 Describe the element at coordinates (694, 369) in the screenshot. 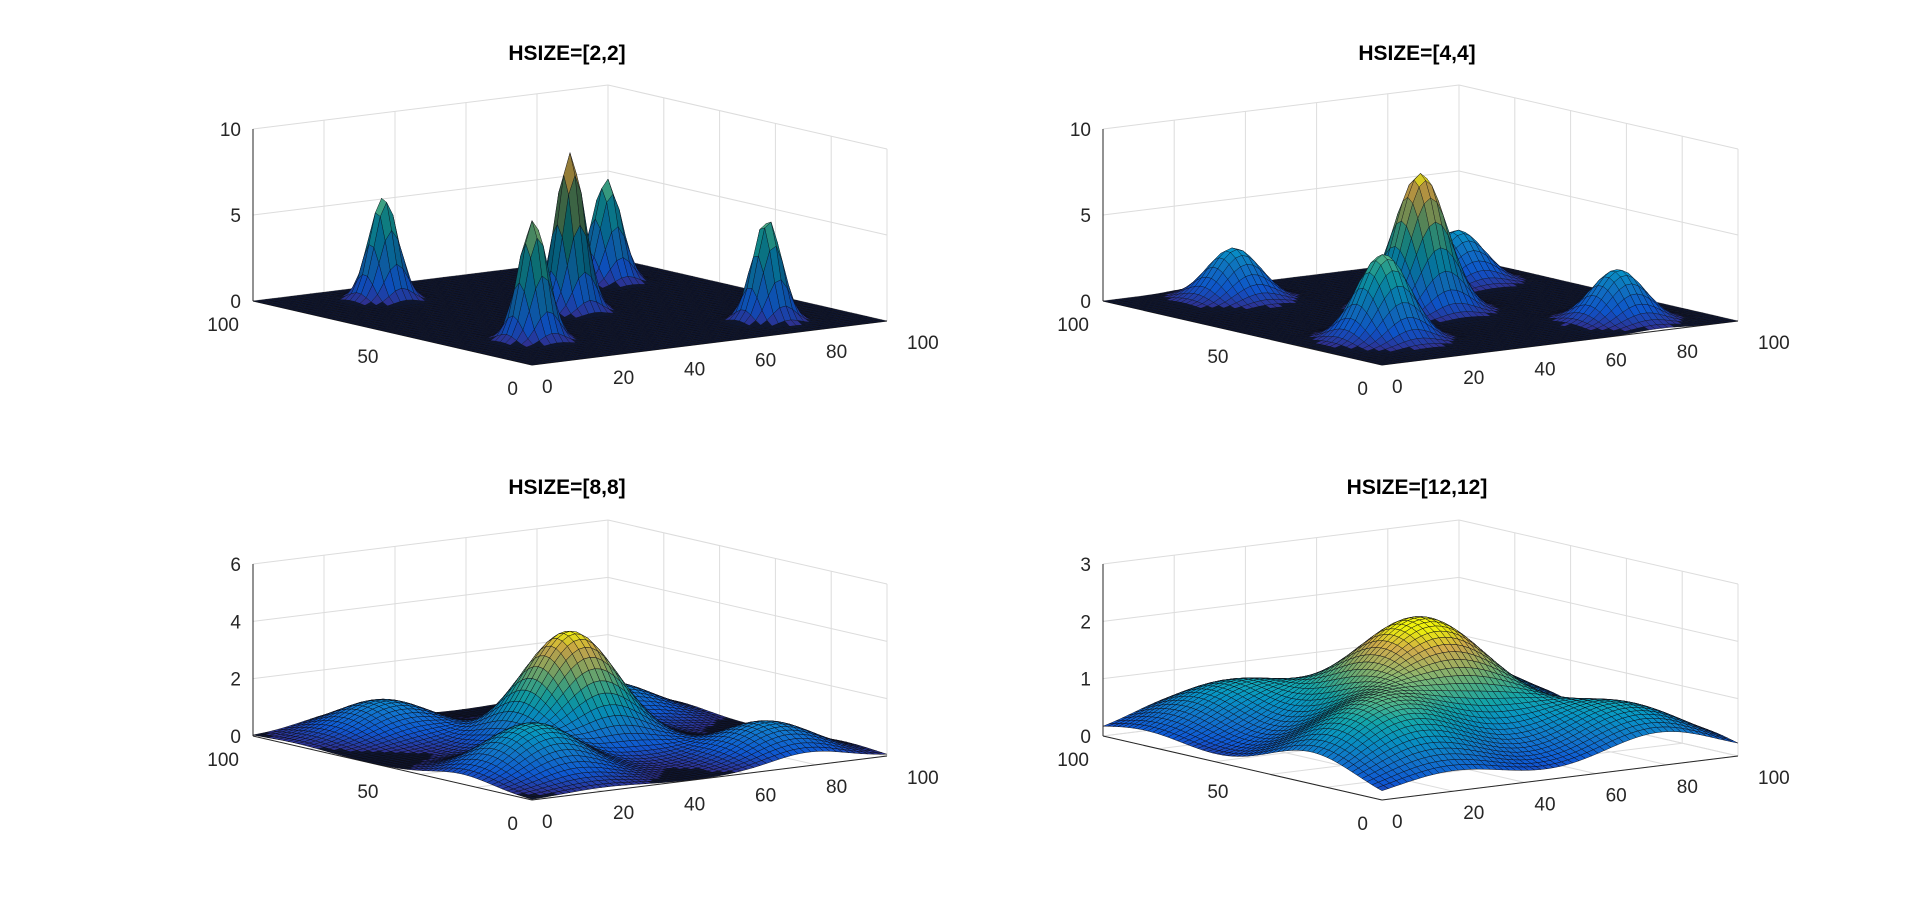

I see `x-tick-label: 40` at that location.